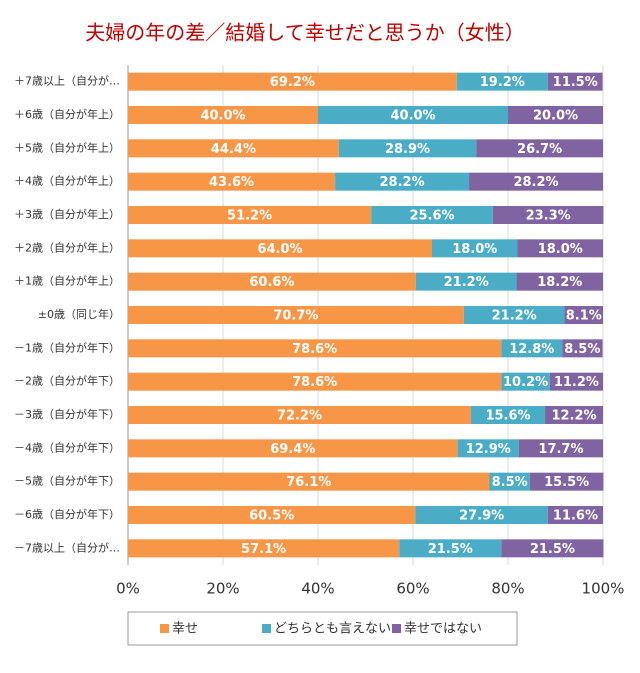 The image size is (640, 673). What do you see at coordinates (222, 589) in the screenshot?
I see `x-tick-label: 20%` at bounding box center [222, 589].